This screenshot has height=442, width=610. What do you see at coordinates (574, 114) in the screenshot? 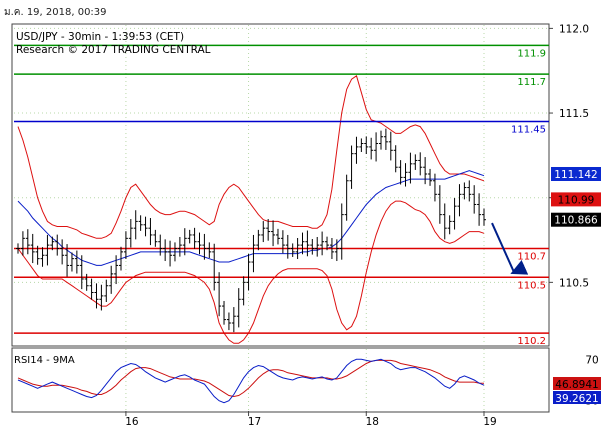
I see `price-tick-label-1: 111.5` at bounding box center [574, 114].